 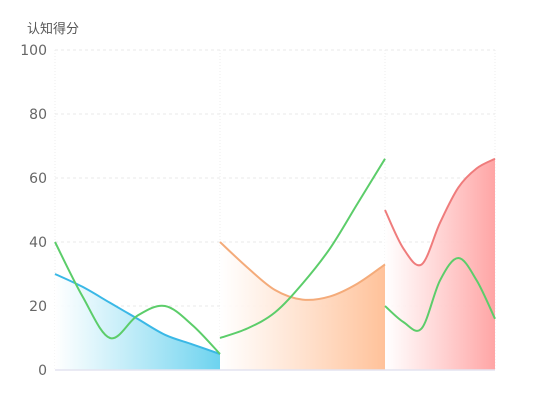 What do you see at coordinates (42, 371) in the screenshot?
I see `y-tick-label: 0` at bounding box center [42, 371].